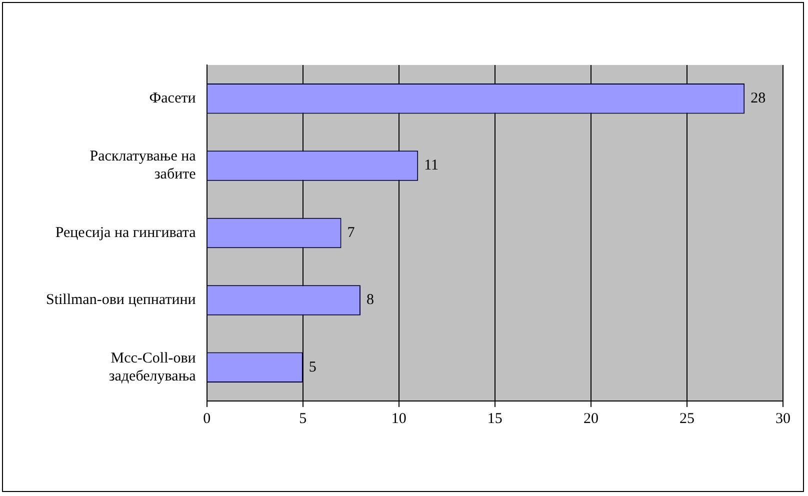 The height and width of the screenshot is (496, 808). What do you see at coordinates (590, 418) in the screenshot?
I see `x-tick-label: 20` at bounding box center [590, 418].